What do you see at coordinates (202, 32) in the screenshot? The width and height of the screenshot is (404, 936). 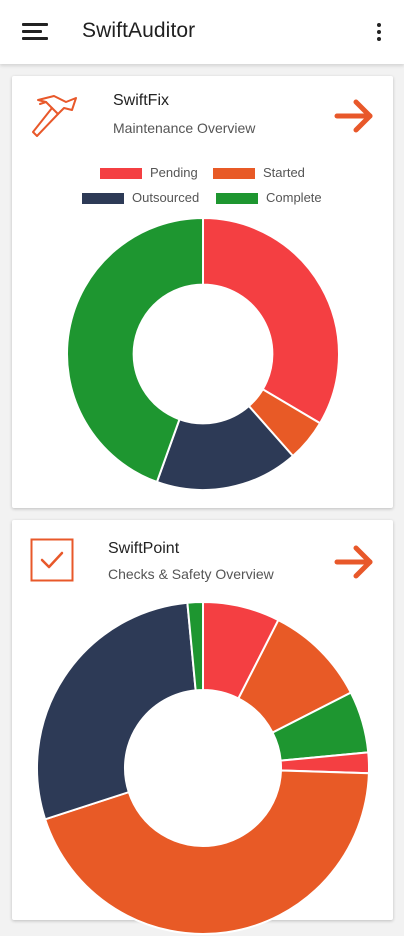 I see `app-bar: SwiftAuditor` at bounding box center [202, 32].